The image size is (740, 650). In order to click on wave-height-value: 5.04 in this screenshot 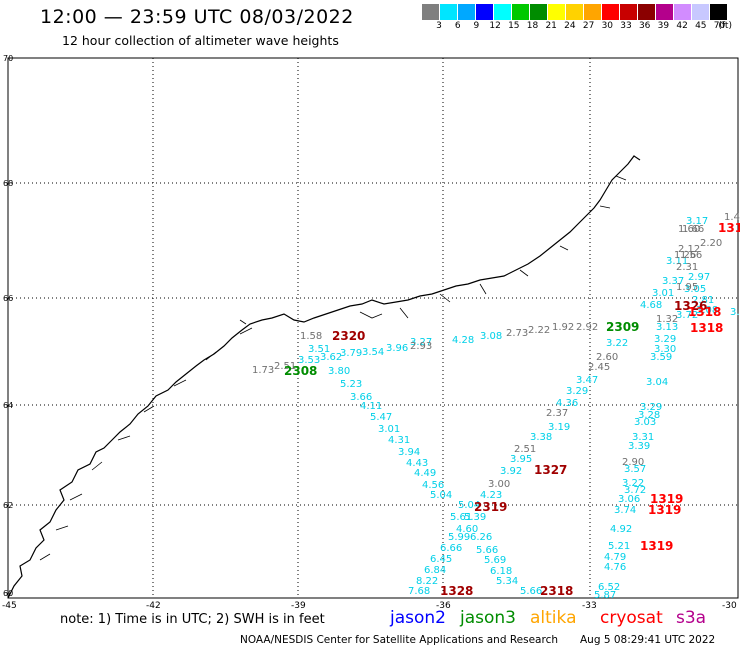, I will do `click(469, 505)`.